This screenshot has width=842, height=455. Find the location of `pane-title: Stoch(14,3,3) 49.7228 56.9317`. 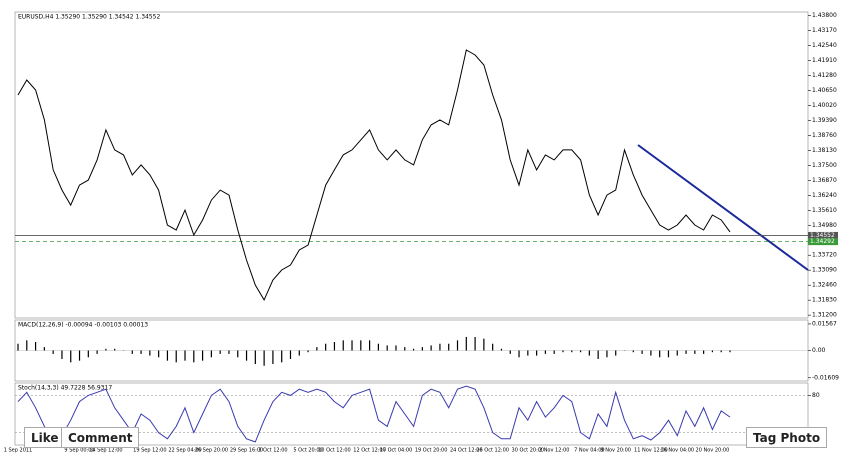

pane-title: Stoch(14,3,3) 49.7228 56.9317 is located at coordinates (65, 388).